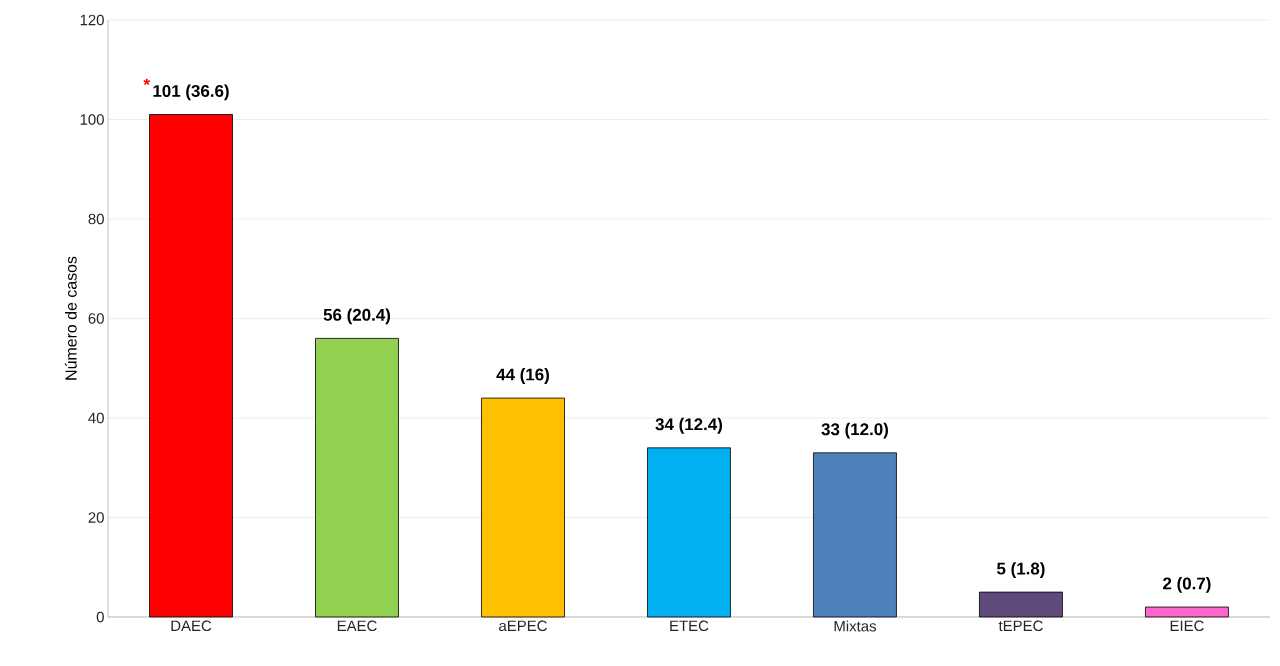  Describe the element at coordinates (100, 617) in the screenshot. I see `y-tick-label: 0` at that location.